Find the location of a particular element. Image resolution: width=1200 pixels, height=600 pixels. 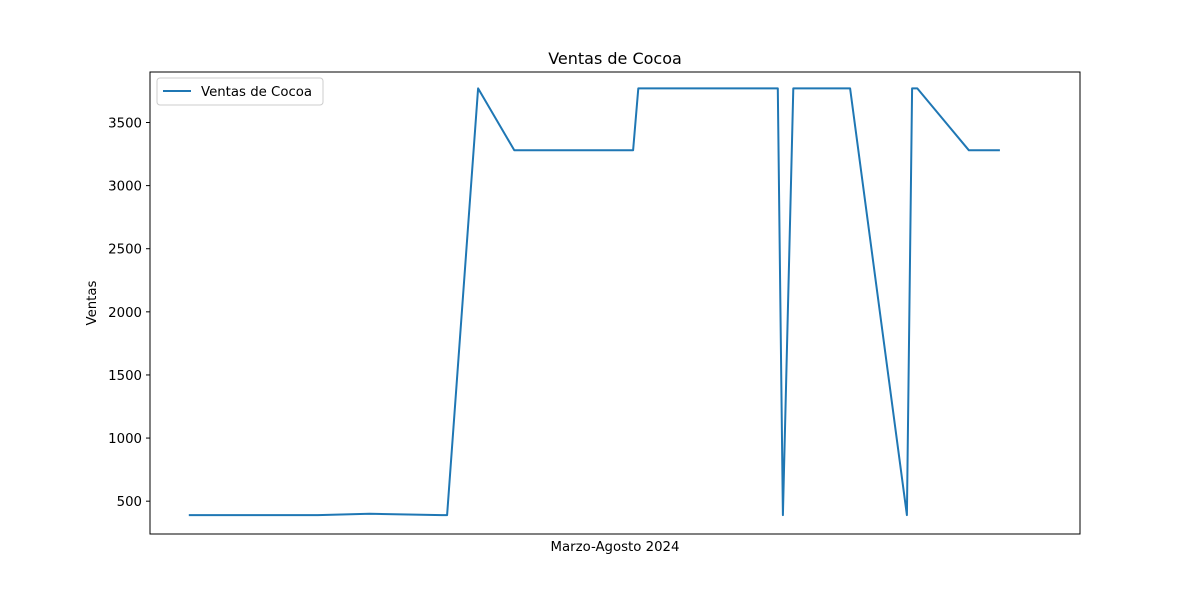

y-axis-ticks: 500 1000 1500 2000 2500 3000 3500 is located at coordinates (129, 313).